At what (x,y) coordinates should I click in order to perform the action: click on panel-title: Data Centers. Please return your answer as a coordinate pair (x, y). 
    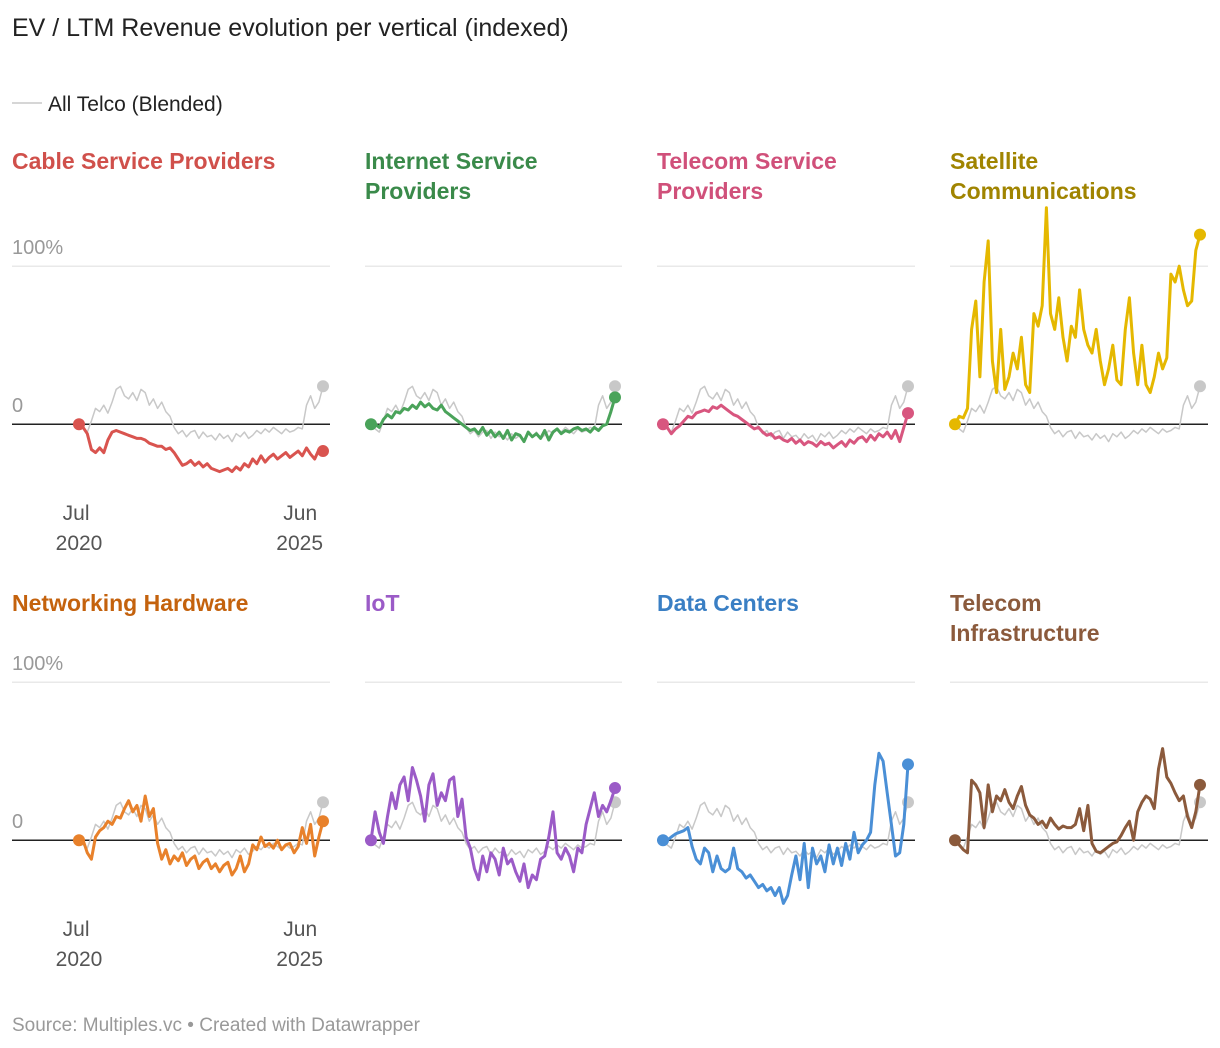
    Looking at the image, I should click on (728, 603).